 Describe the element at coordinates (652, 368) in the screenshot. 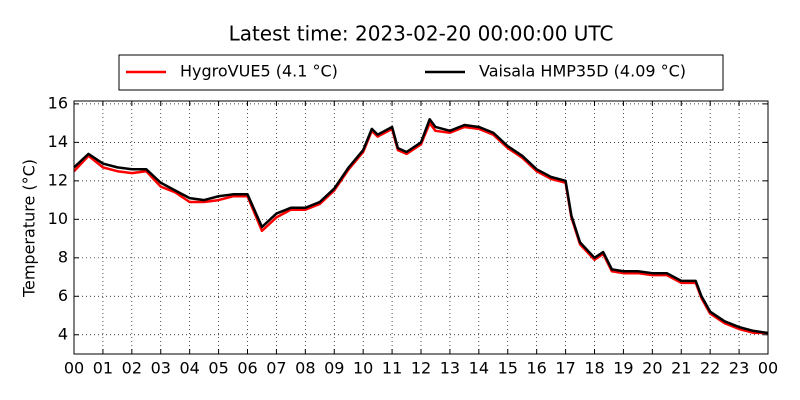

I see `x-tick-label: 20` at that location.